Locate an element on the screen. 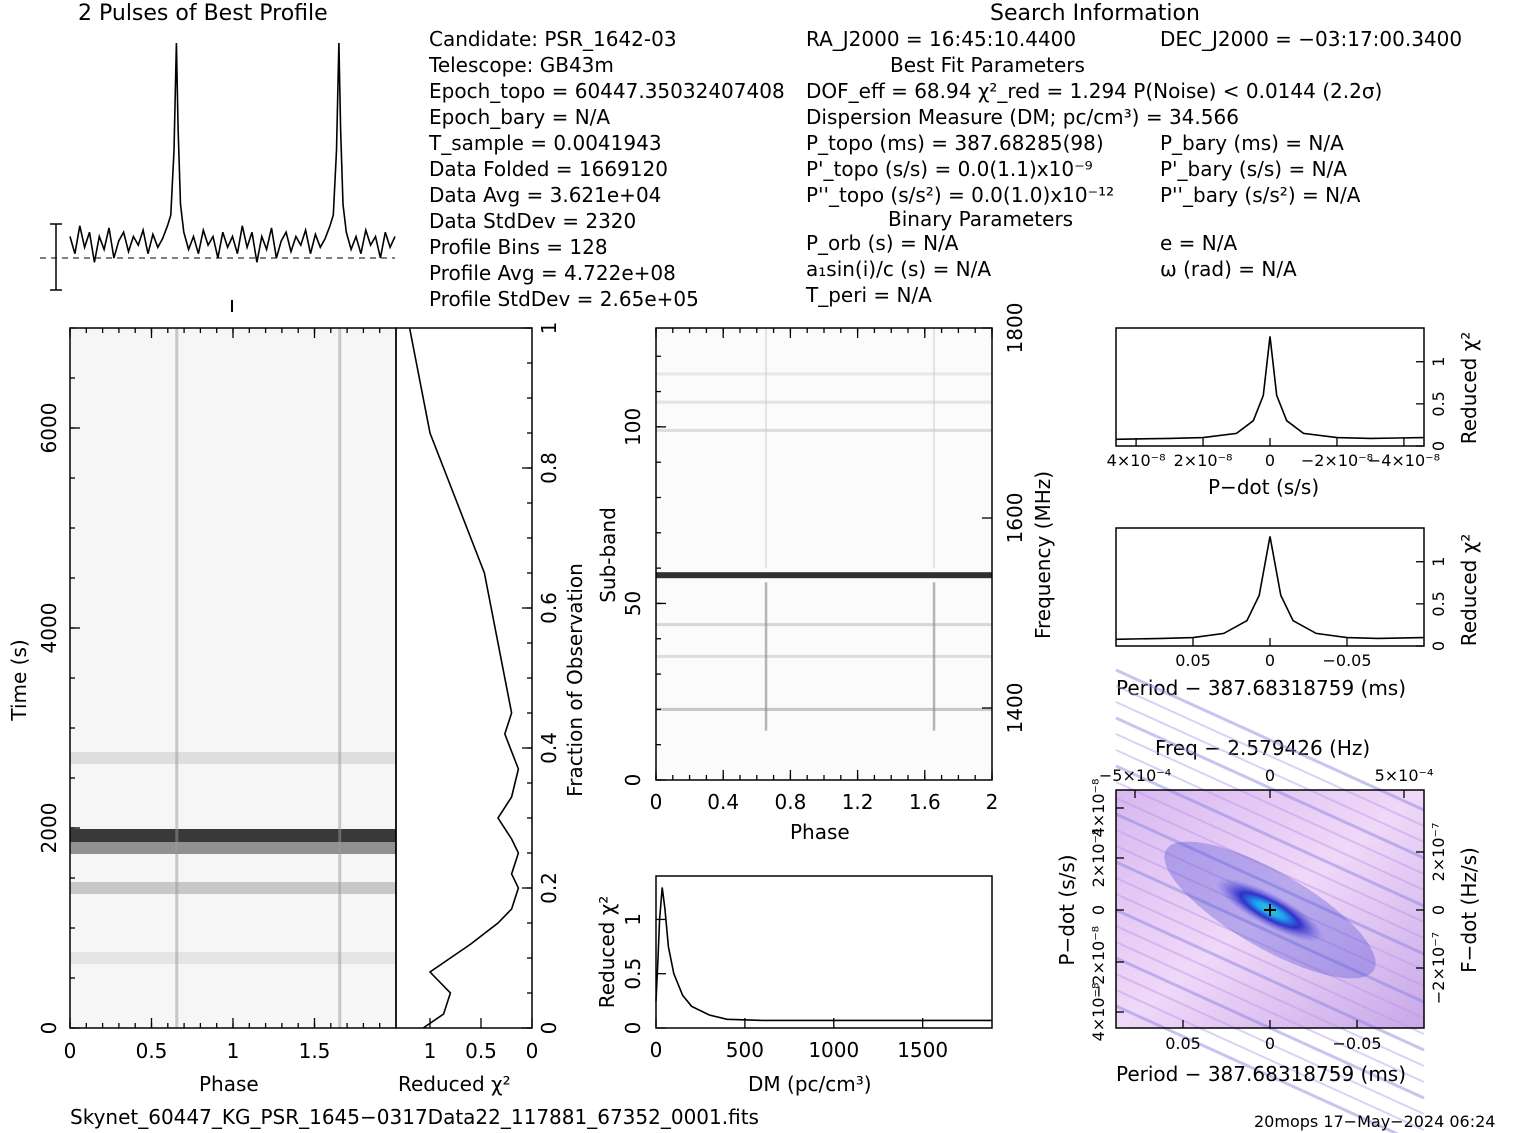 This screenshot has height=1133, width=1517. pd-ytick-0: 0 is located at coordinates (1438, 446).